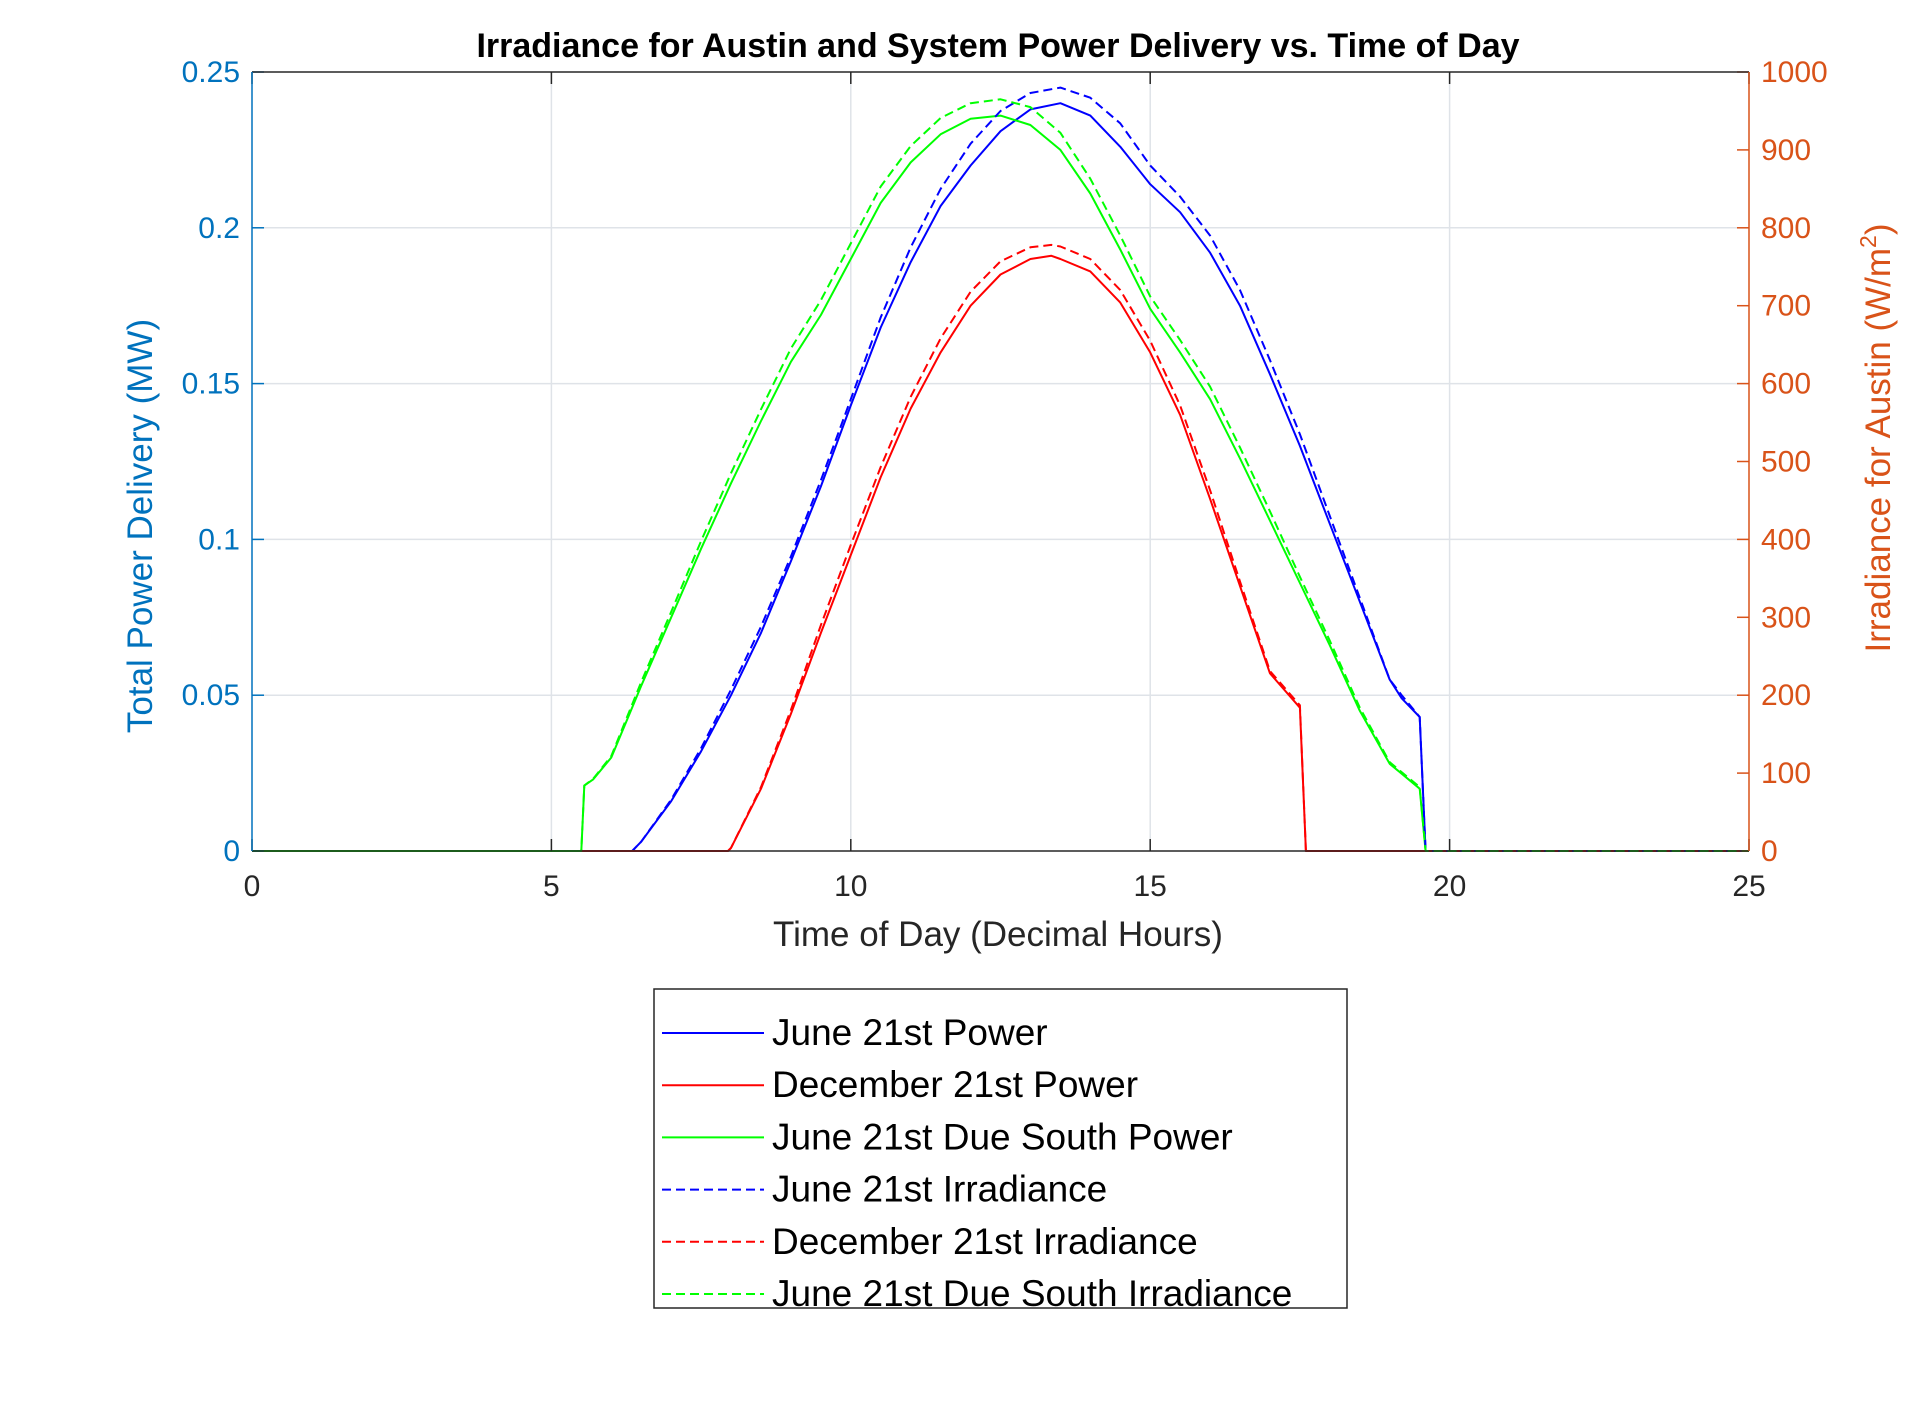  What do you see at coordinates (551, 886) in the screenshot?
I see `x-tick-label: 5` at bounding box center [551, 886].